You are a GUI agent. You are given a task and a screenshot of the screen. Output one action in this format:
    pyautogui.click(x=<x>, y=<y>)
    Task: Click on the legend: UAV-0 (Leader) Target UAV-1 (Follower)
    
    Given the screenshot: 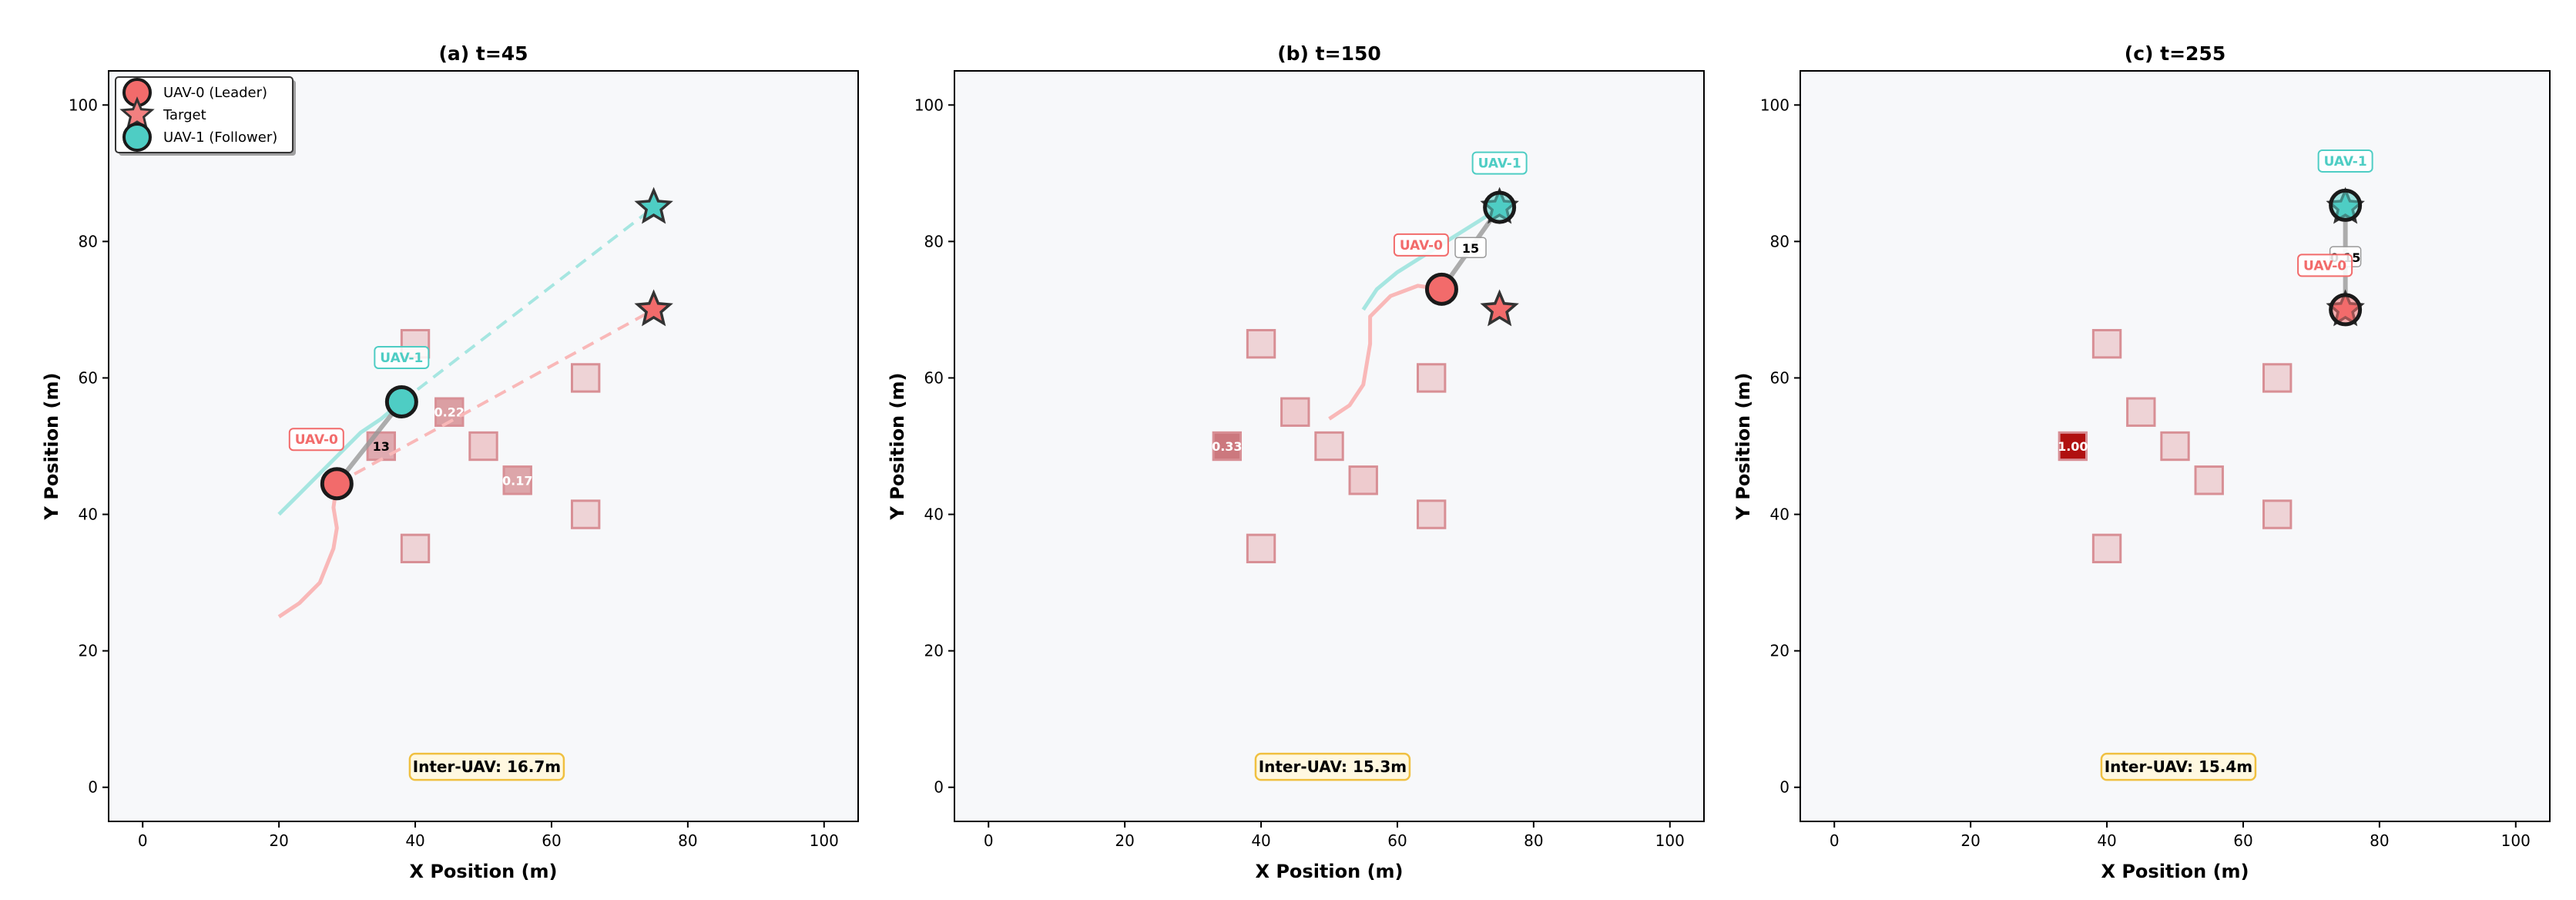 What is the action you would take?
    pyautogui.click(x=205, y=116)
    